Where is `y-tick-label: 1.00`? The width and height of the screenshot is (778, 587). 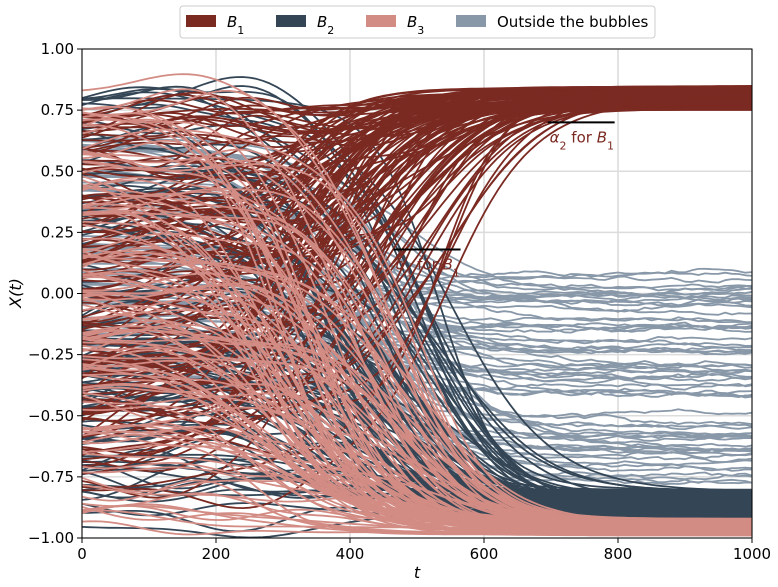
y-tick-label: 1.00 is located at coordinates (57, 49).